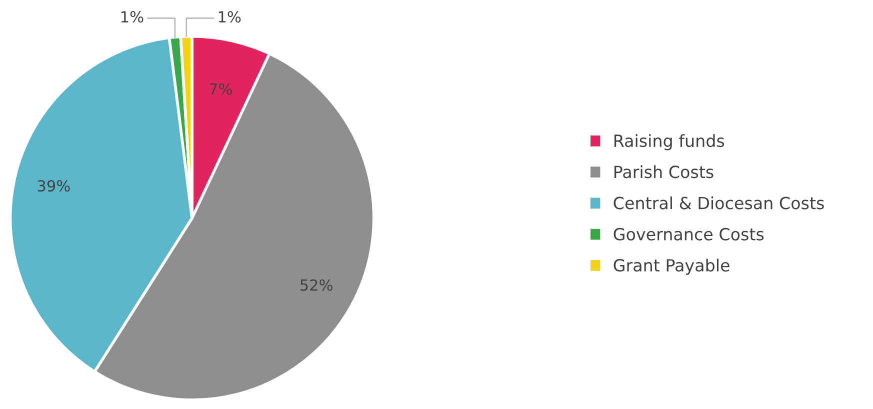 Image resolution: width=873 pixels, height=409 pixels. Describe the element at coordinates (689, 234) in the screenshot. I see `legend-label: Governance Costs` at that location.